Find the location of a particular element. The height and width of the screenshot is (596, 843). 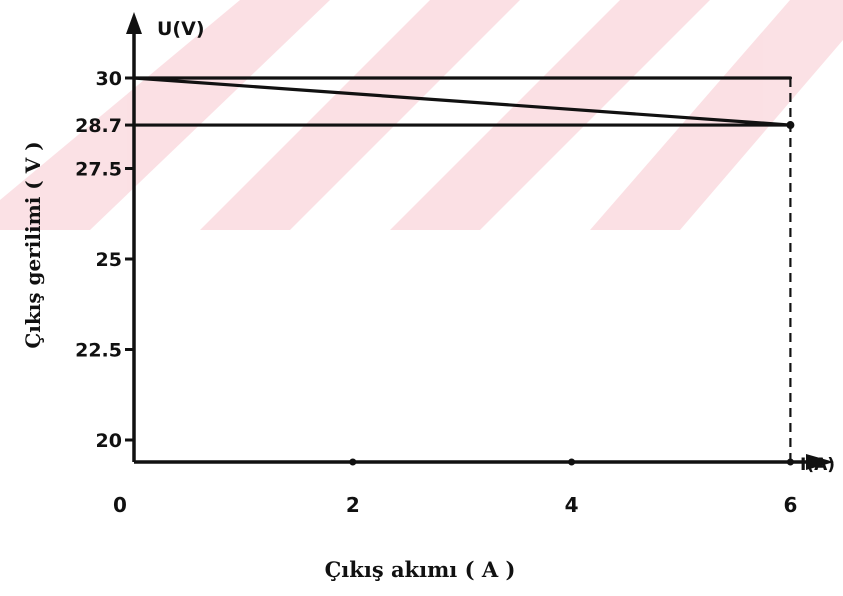

x-axis-tag: I(A) is located at coordinates (817, 465).